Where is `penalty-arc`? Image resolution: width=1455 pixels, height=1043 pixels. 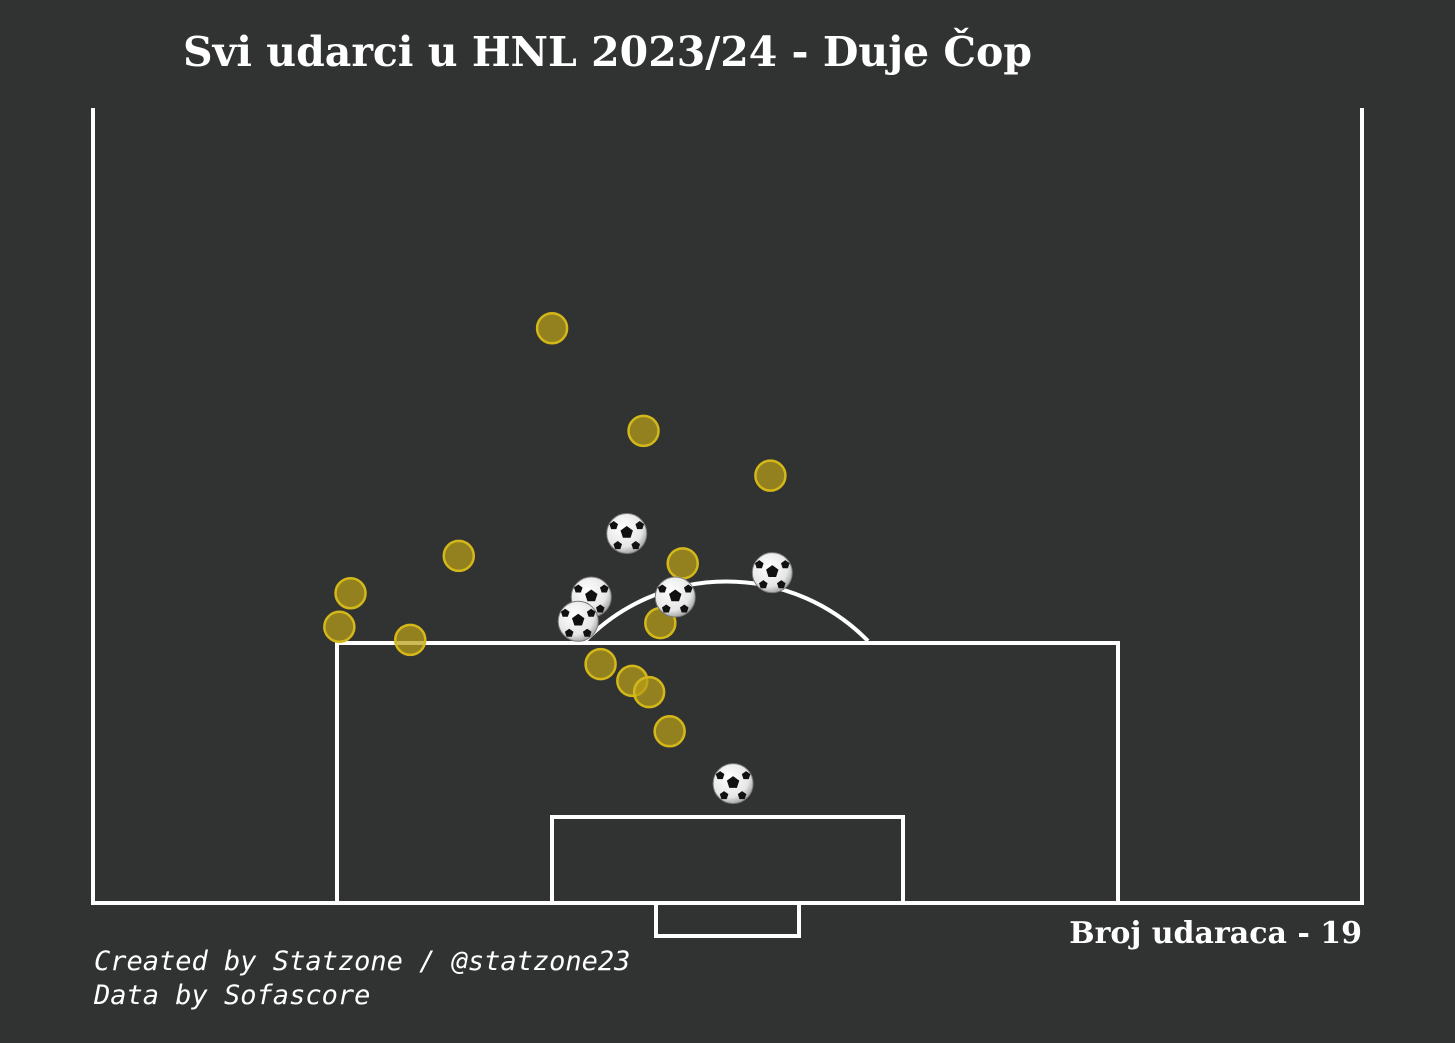
penalty-arc is located at coordinates (726, 611).